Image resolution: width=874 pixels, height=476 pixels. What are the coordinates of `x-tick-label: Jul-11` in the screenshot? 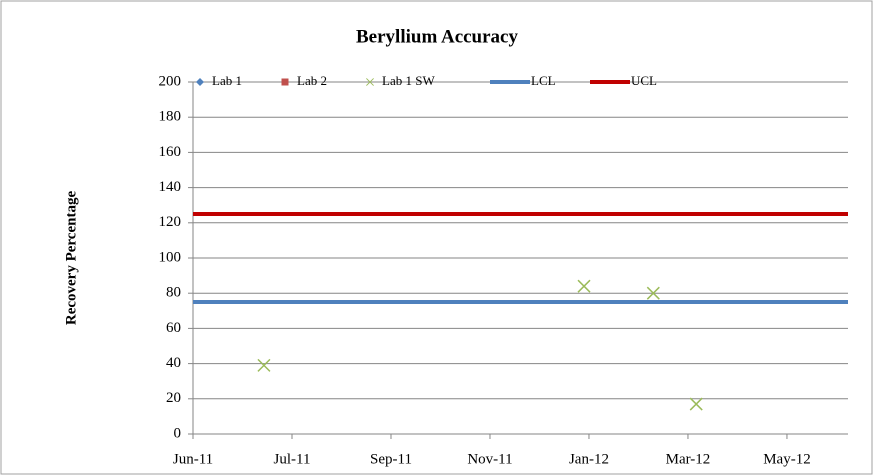 It's located at (292, 459).